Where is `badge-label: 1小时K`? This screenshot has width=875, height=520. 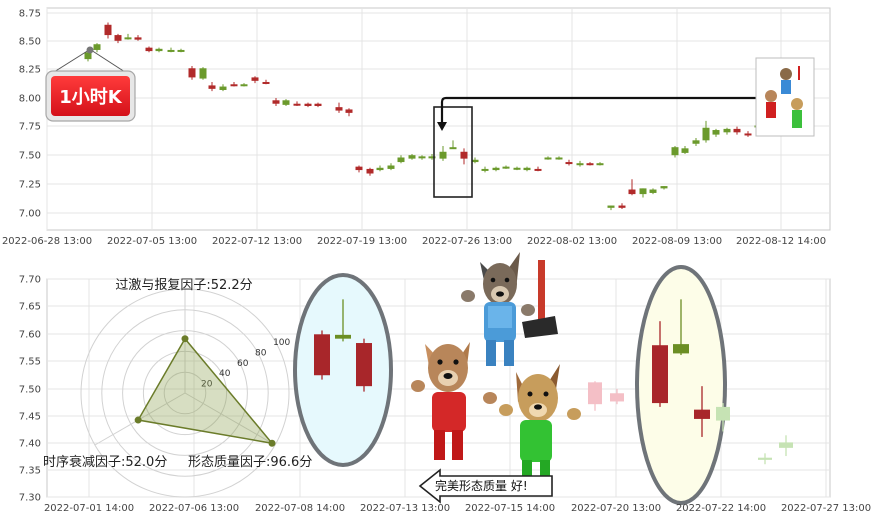
badge-label: 1小时K is located at coordinates (91, 97).